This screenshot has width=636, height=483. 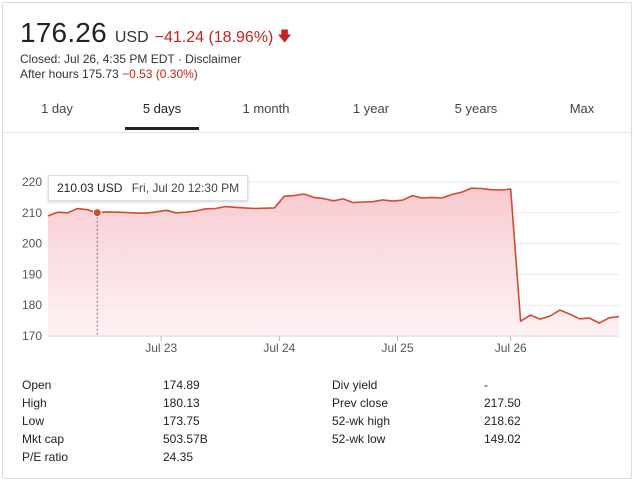 What do you see at coordinates (32, 336) in the screenshot?
I see `y-tick-label: 170` at bounding box center [32, 336].